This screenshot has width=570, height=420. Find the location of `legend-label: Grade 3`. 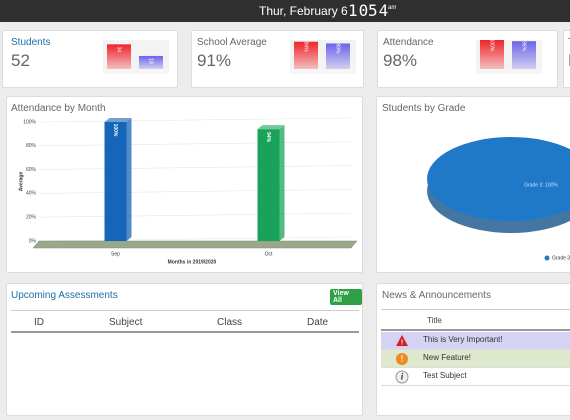

legend-label: Grade 3 is located at coordinates (561, 258).